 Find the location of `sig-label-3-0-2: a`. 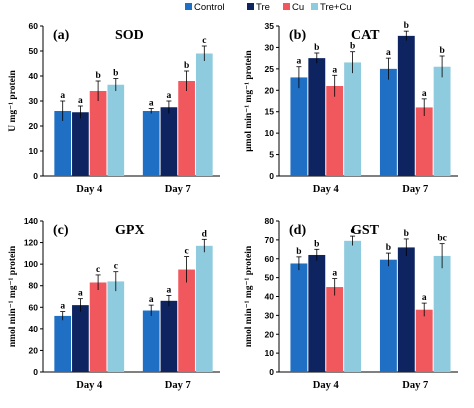

sig-label-3-0-2: a is located at coordinates (334, 274).